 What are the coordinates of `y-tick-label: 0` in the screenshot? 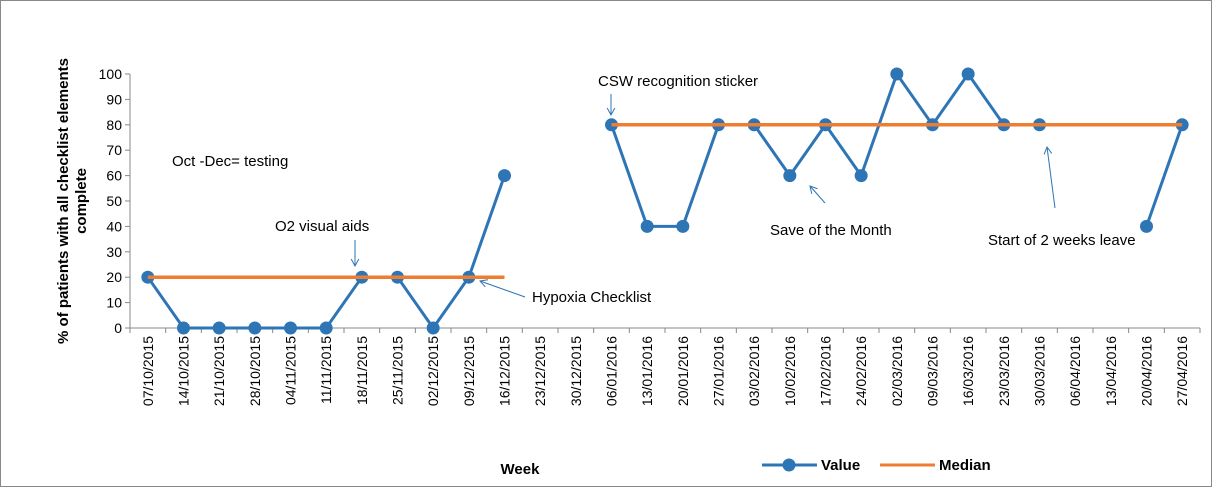 It's located at (118, 328).